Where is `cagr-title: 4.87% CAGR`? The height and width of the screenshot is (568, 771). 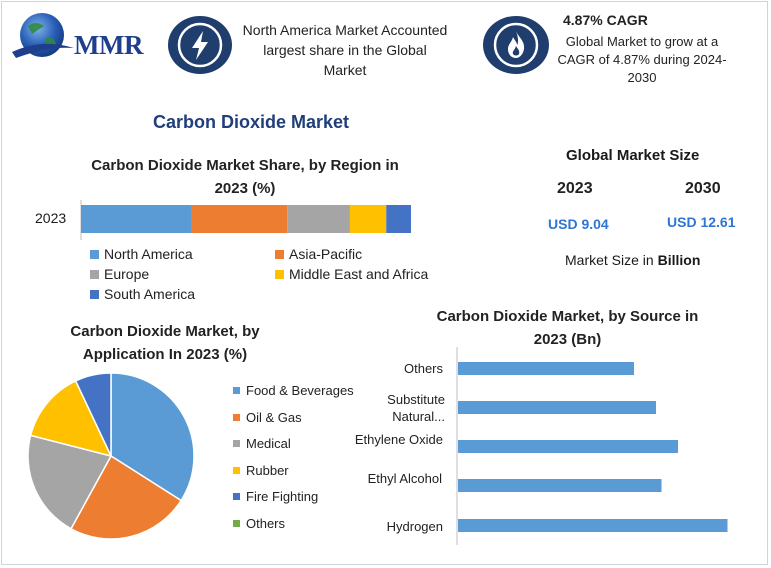
cagr-title: 4.87% CAGR is located at coordinates (605, 20).